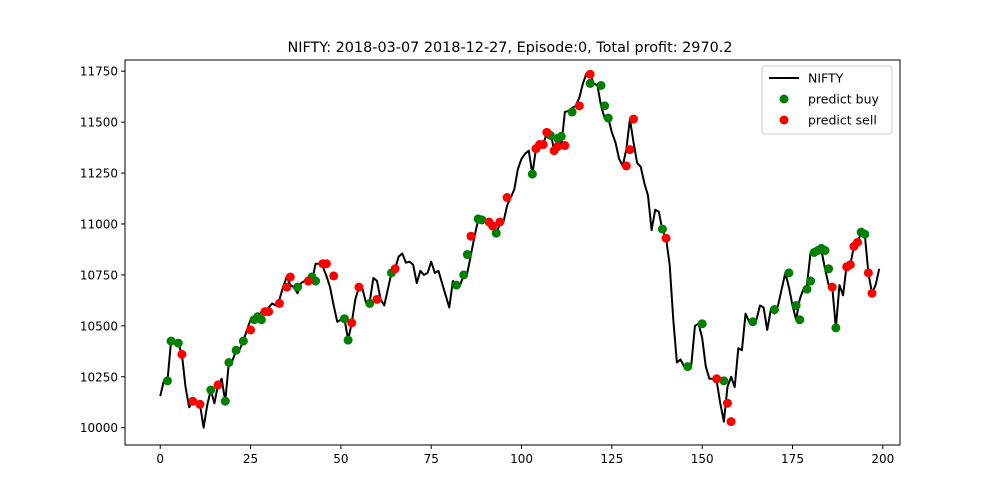  What do you see at coordinates (99, 275) in the screenshot?
I see `y-tick-label: 10750` at bounding box center [99, 275].